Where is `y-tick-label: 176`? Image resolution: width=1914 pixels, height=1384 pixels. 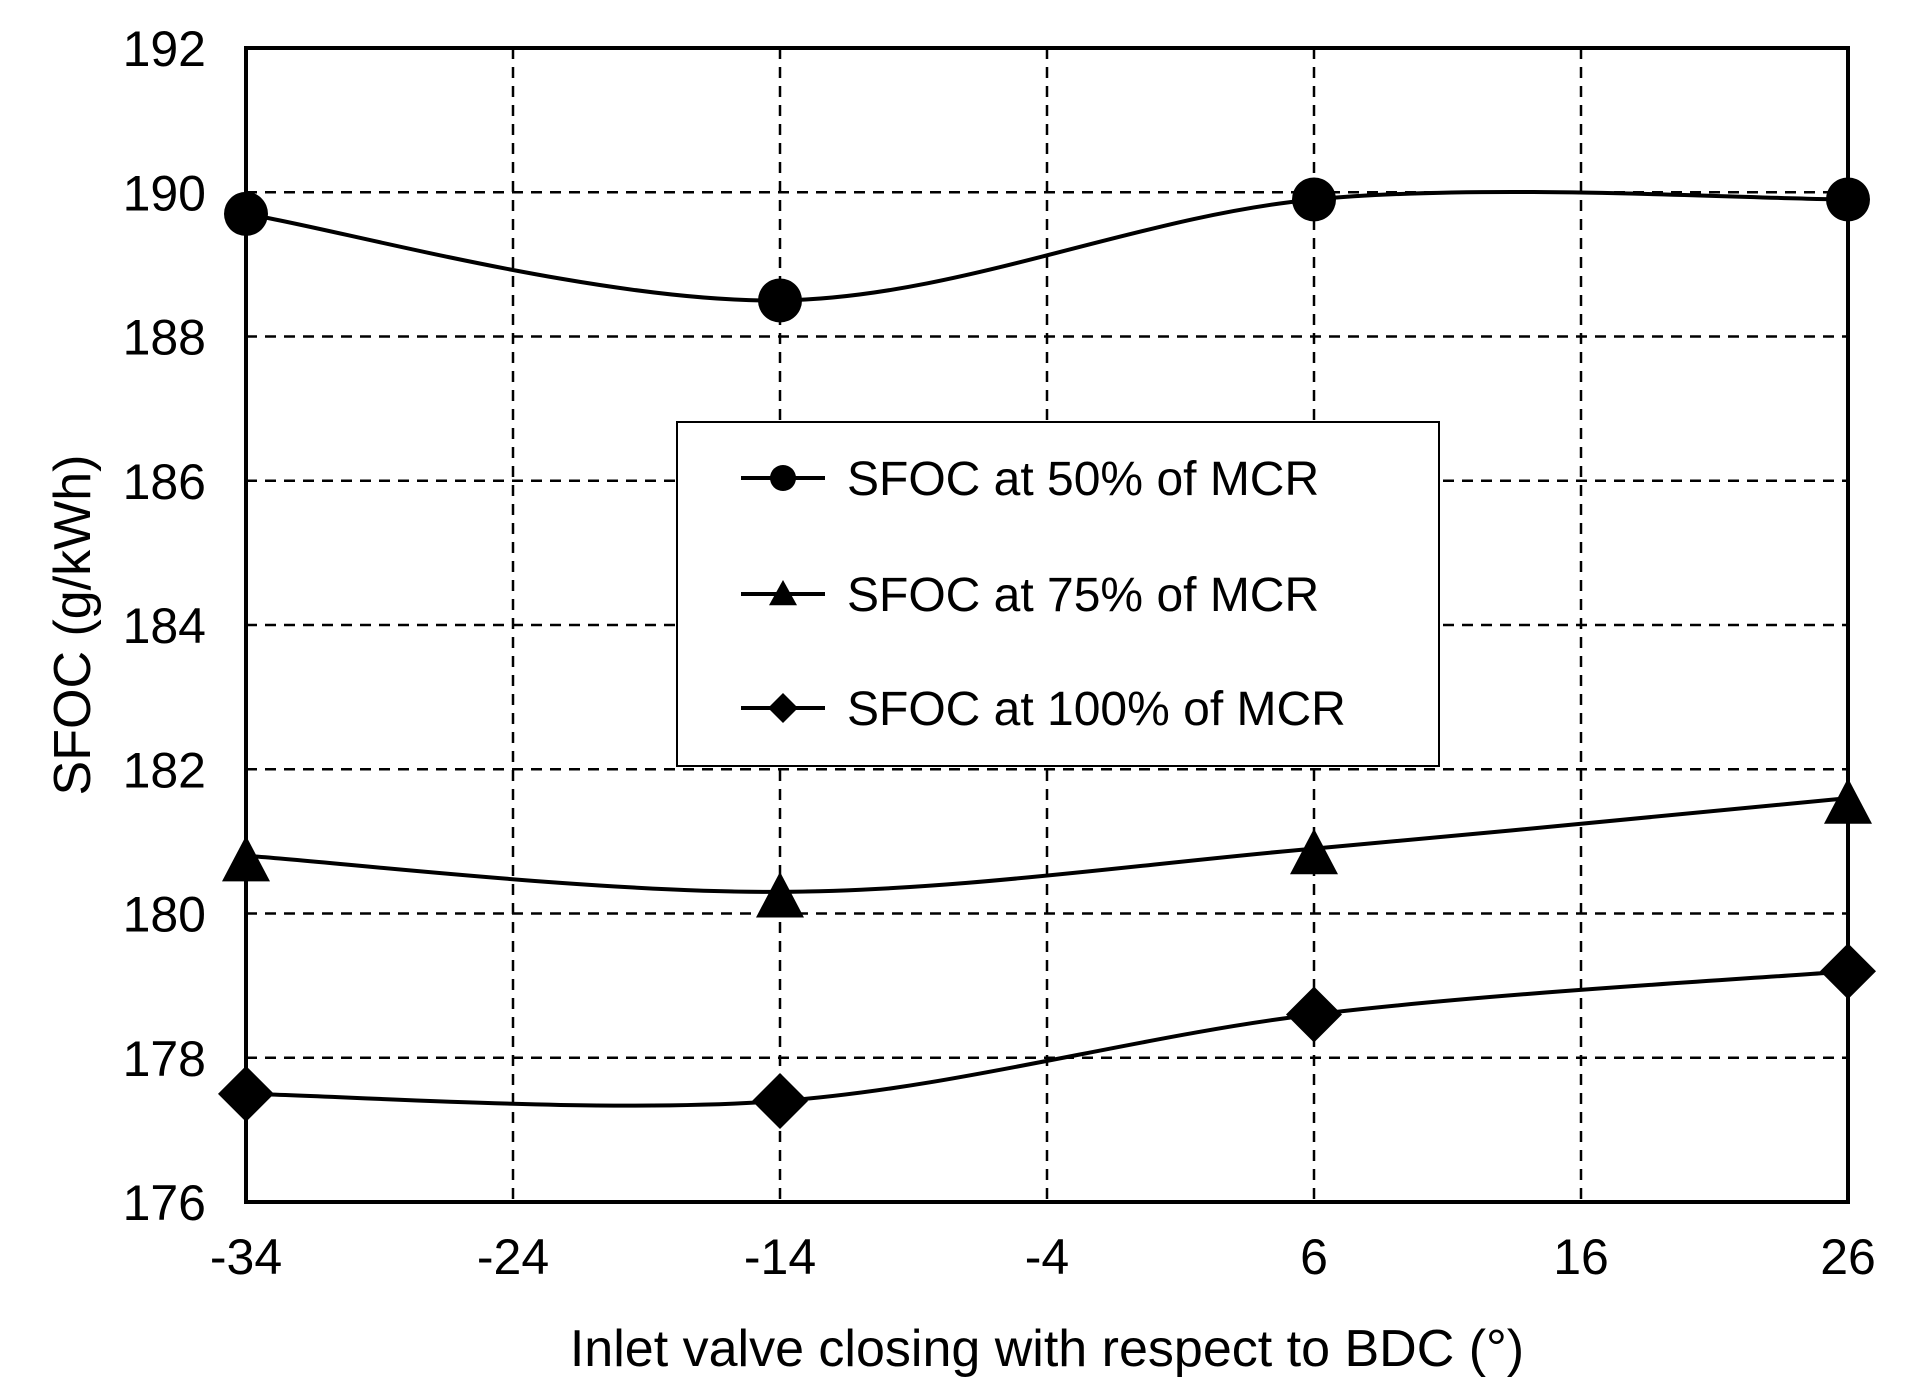 y-tick-label: 176 is located at coordinates (164, 1203).